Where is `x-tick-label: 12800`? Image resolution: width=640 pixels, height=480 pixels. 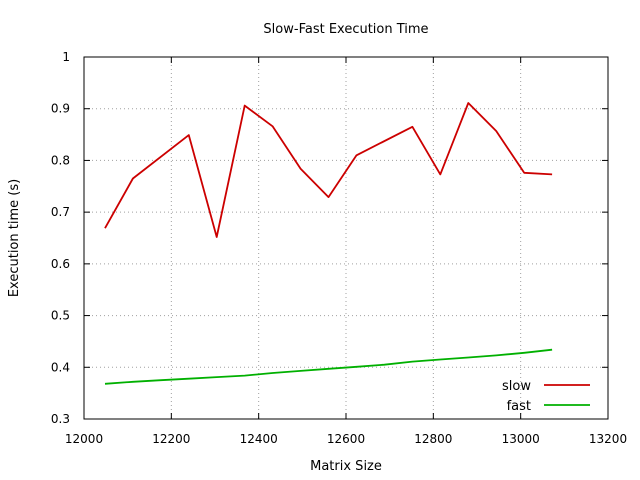
x-tick-label: 12800 is located at coordinates (433, 439).